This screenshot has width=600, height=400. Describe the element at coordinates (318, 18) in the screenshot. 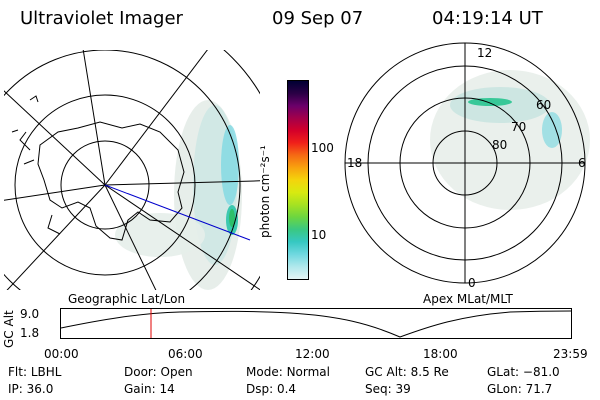

I see `header-date: 09 Sep 07` at that location.